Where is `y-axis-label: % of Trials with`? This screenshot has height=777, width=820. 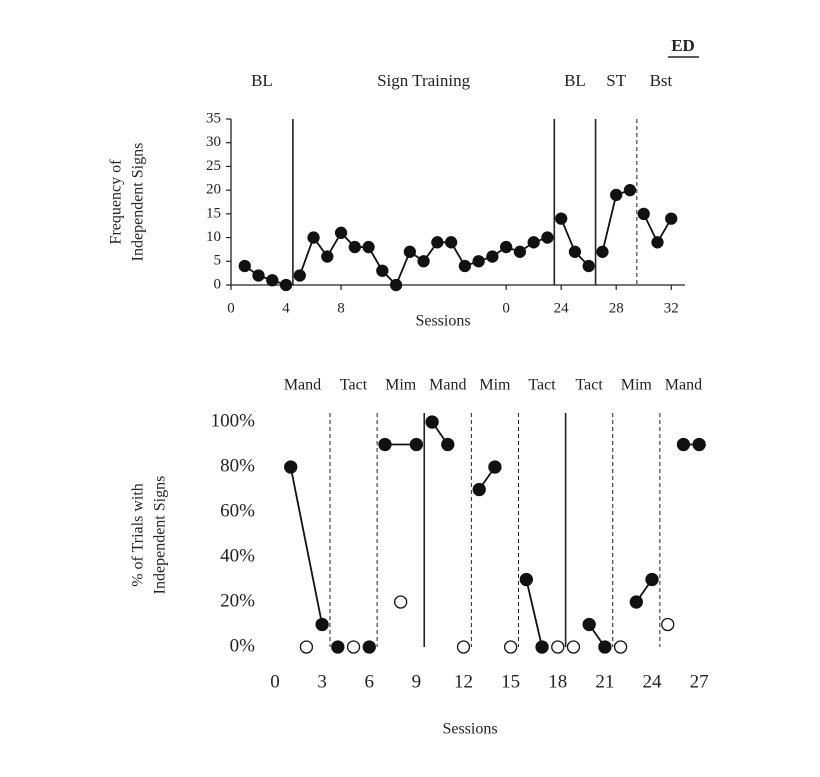 y-axis-label: % of Trials with is located at coordinates (138, 535).